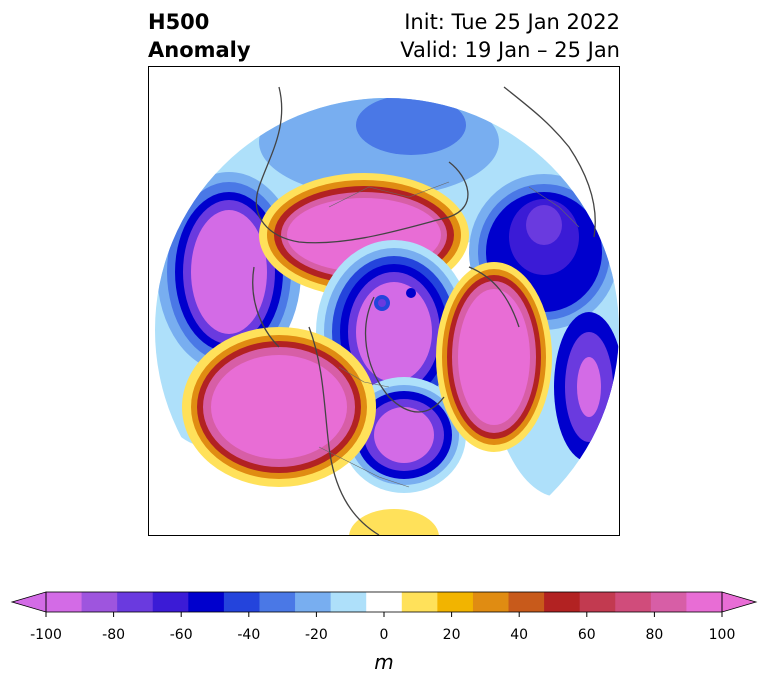 Image resolution: width=768 pixels, height=686 pixels. I want to click on title-line-1: H500, so click(179, 22).